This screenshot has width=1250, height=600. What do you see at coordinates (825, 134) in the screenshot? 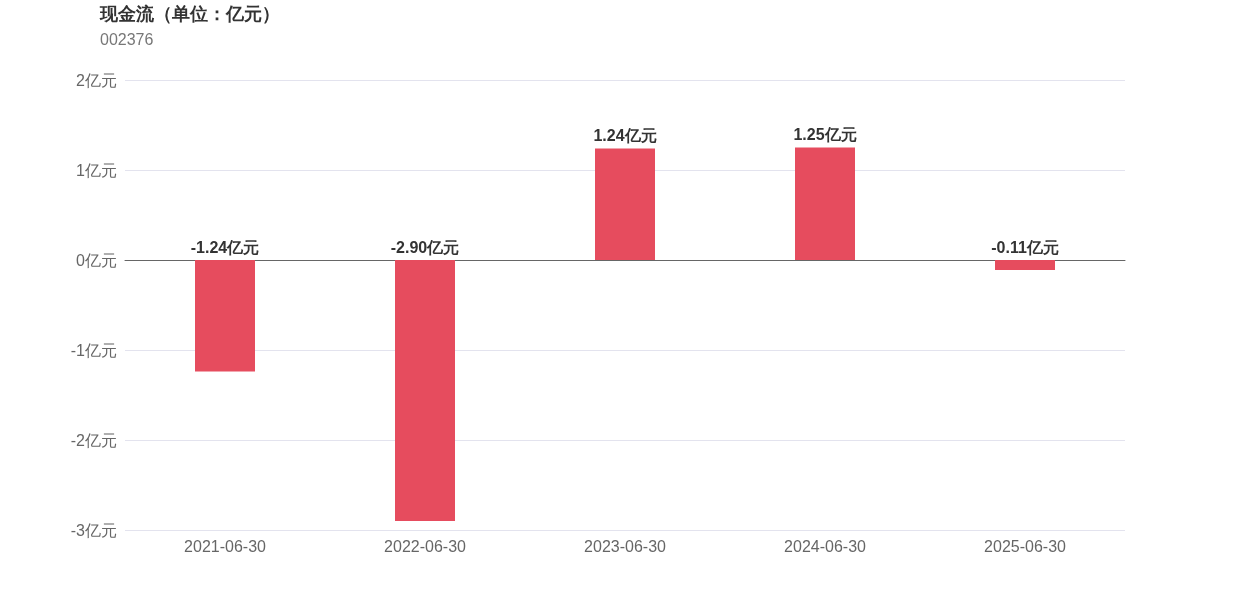
I see `data-label: 1.25亿元` at bounding box center [825, 134].